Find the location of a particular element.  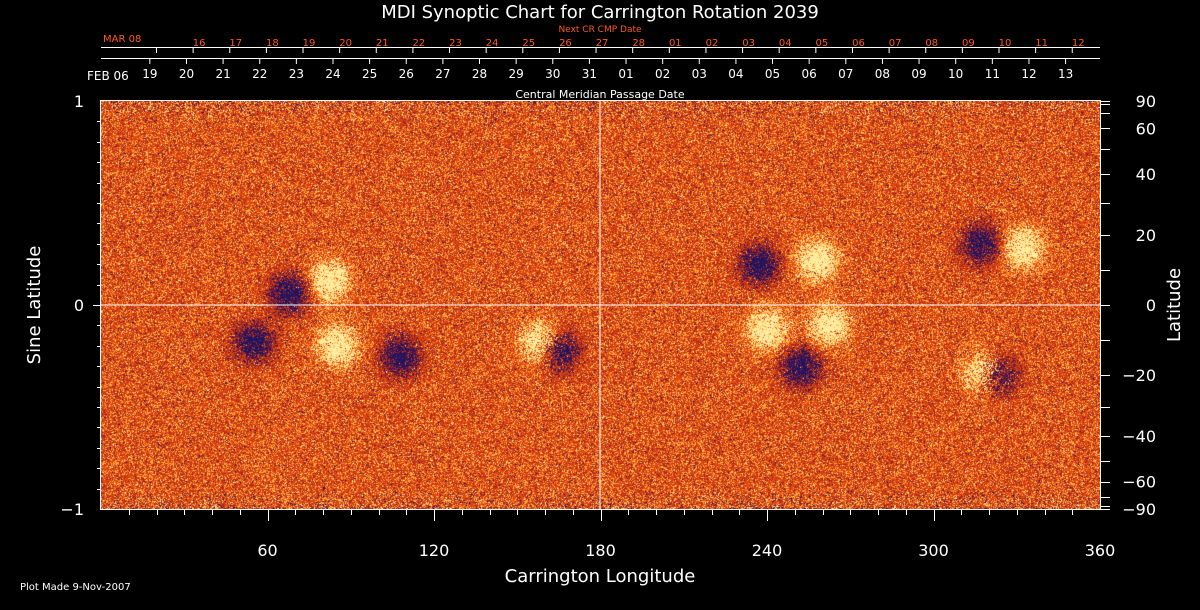

next-cr-date-label: 26 is located at coordinates (565, 43).